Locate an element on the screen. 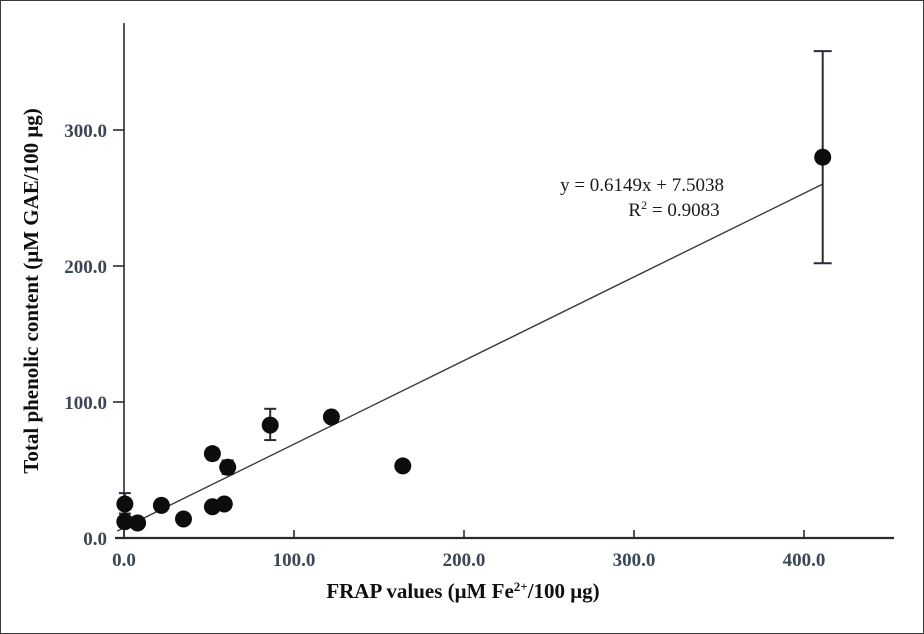 This screenshot has height=634, width=924. y-tick-label: 300.0 is located at coordinates (85, 131).